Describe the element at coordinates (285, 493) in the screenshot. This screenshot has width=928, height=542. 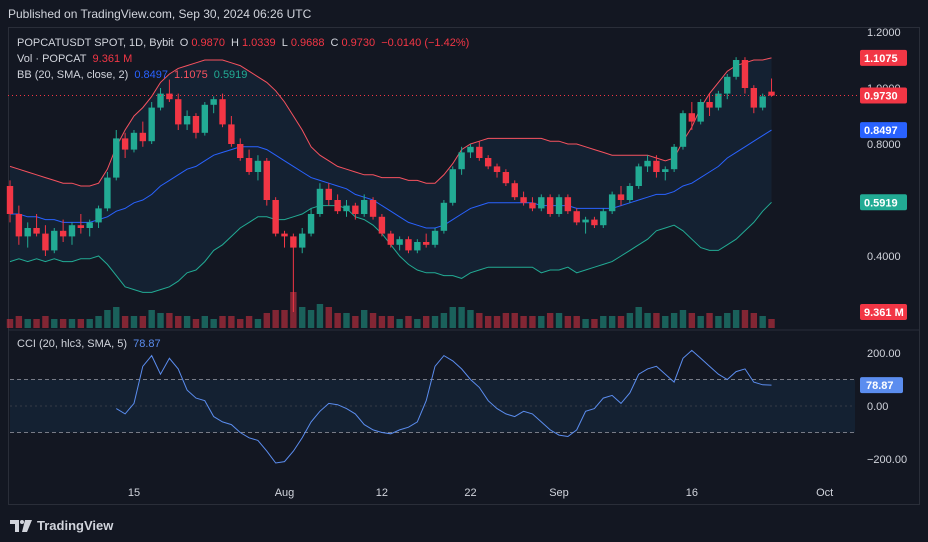
I see `time-tick-label: Aug` at that location.